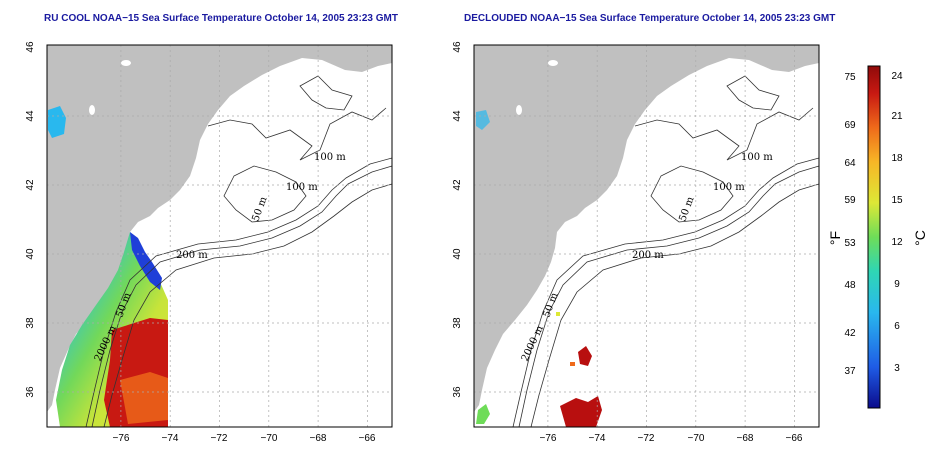 This screenshot has width=950, height=475. What do you see at coordinates (729, 187) in the screenshot?
I see `right-contour-label-100b: 100 m` at bounding box center [729, 187].